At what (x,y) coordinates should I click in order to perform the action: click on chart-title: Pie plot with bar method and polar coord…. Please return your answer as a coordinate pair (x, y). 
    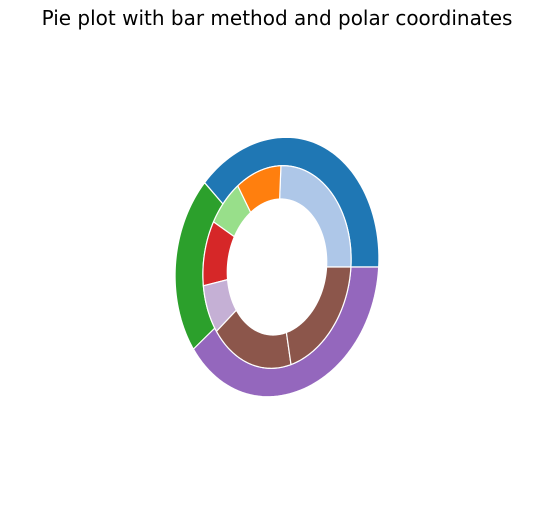
    Looking at the image, I should click on (277, 18).